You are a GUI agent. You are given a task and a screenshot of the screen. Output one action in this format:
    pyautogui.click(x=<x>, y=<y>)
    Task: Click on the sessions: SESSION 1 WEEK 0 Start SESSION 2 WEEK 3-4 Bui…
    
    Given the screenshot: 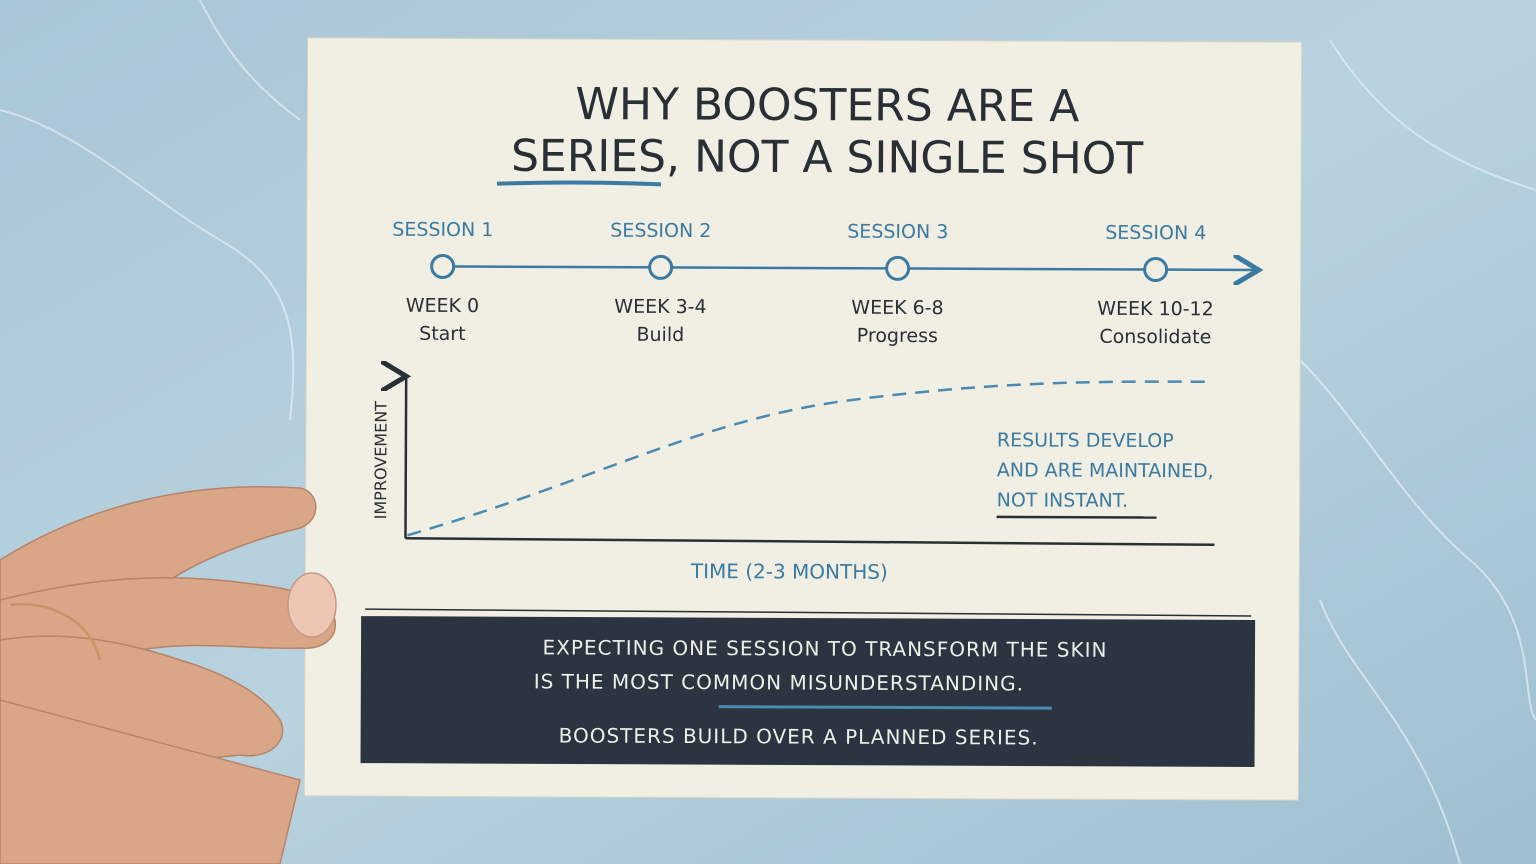 What is the action you would take?
    pyautogui.click(x=803, y=284)
    